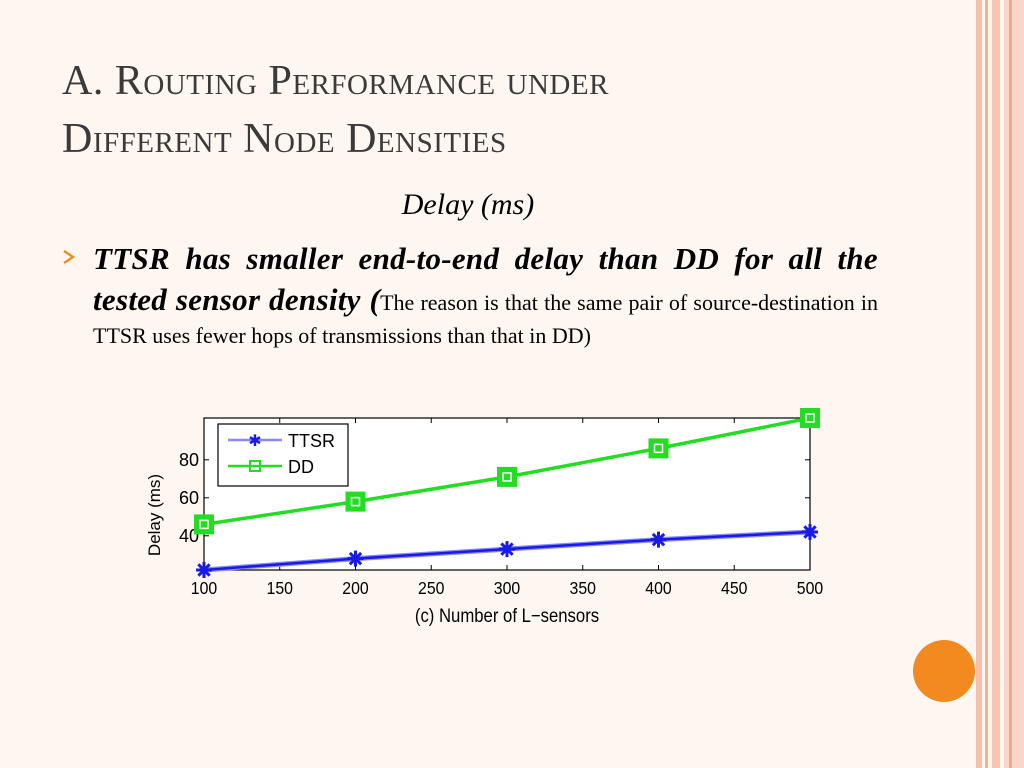  I want to click on legend: ✱ TTSR DD, so click(283, 455).